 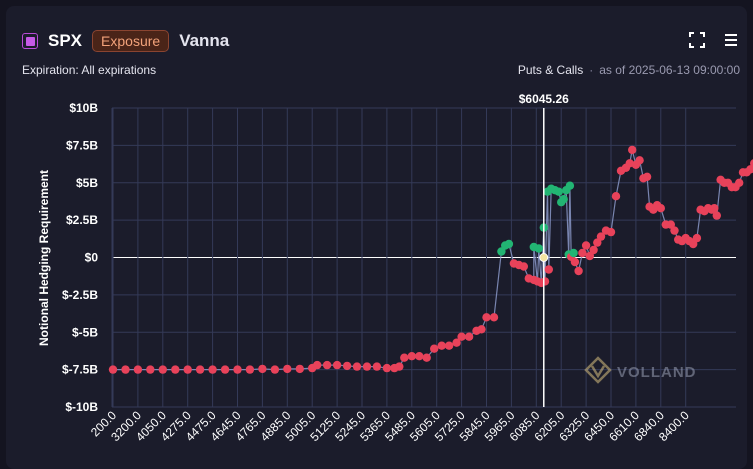 What do you see at coordinates (714, 40) in the screenshot?
I see `card-toolbar` at bounding box center [714, 40].